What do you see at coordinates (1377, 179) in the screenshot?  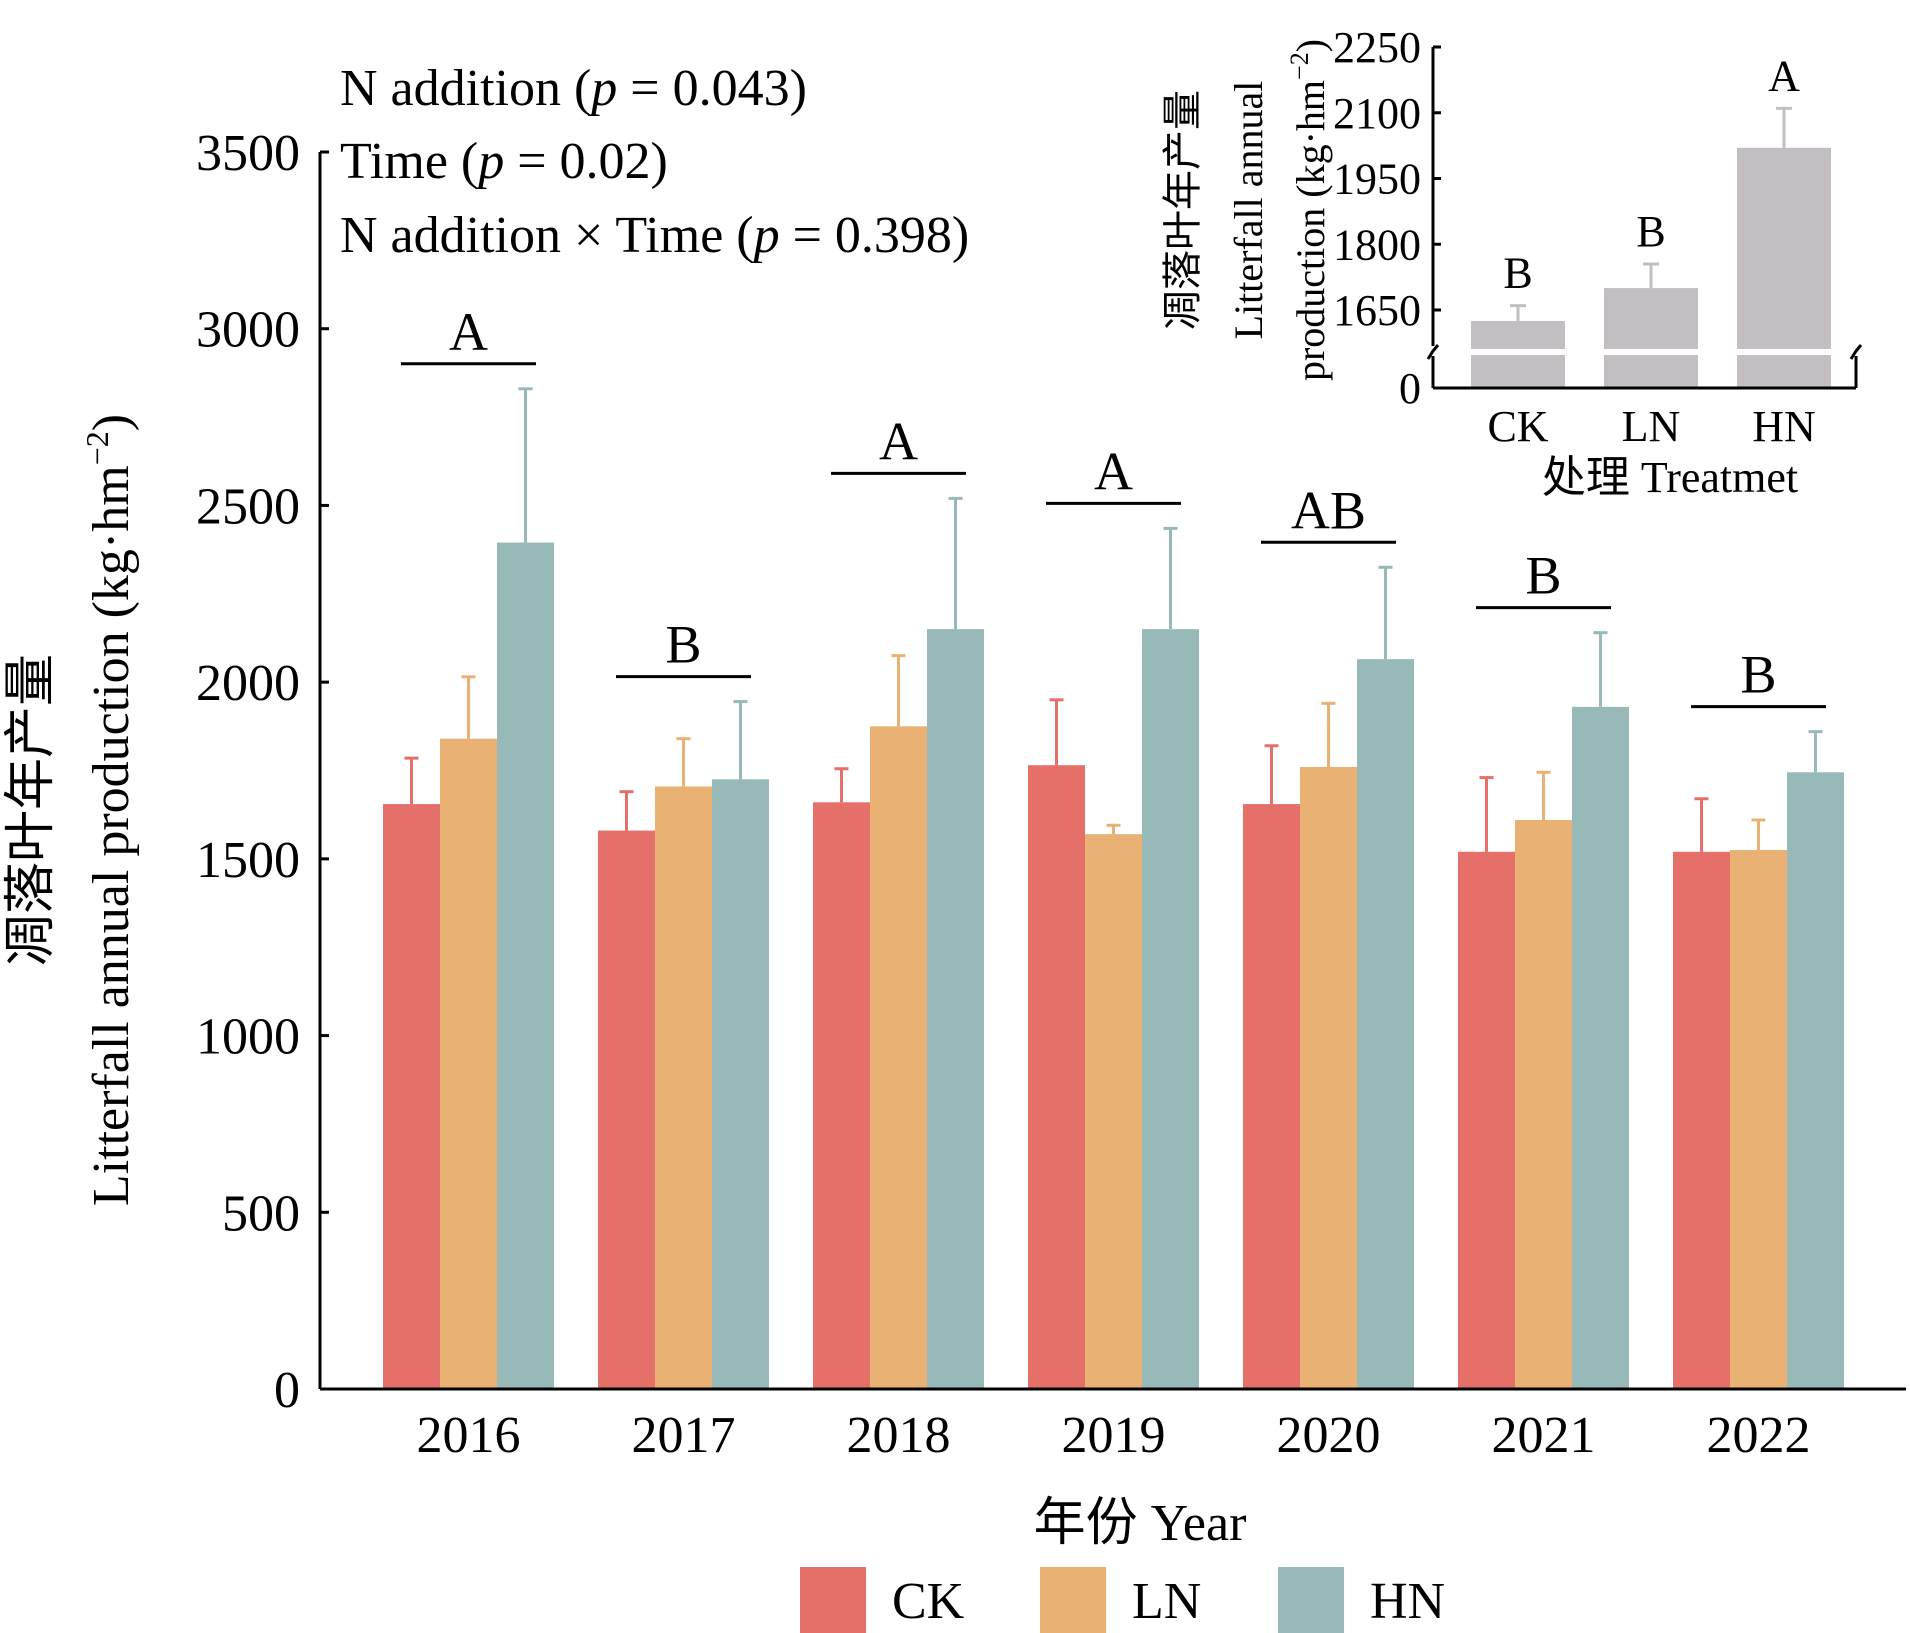 I see `inset-y-tick-label-1950: 1950` at bounding box center [1377, 179].